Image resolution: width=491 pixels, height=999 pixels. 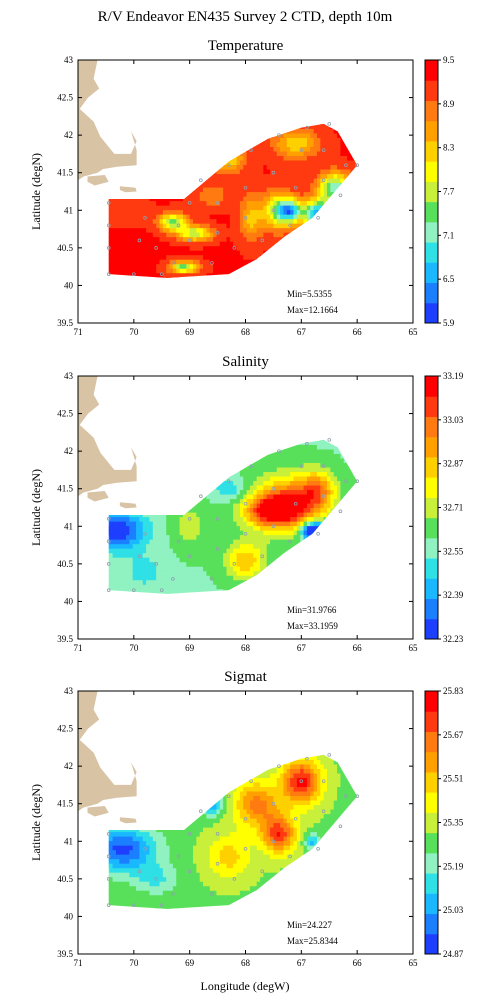 I want to click on colorbar-segment, so click(x=431, y=313).